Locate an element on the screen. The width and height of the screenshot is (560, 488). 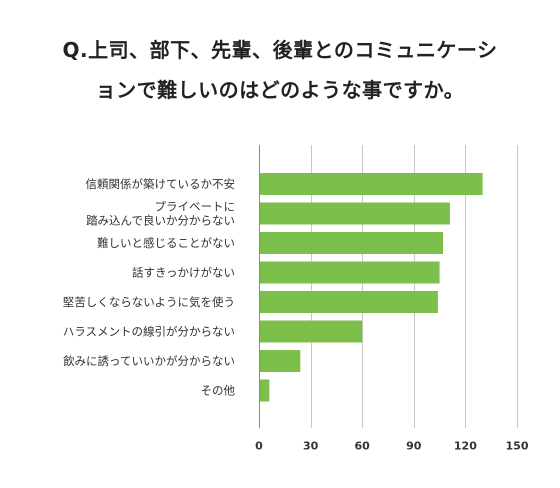
x-tick-label: 60 is located at coordinates (363, 446).